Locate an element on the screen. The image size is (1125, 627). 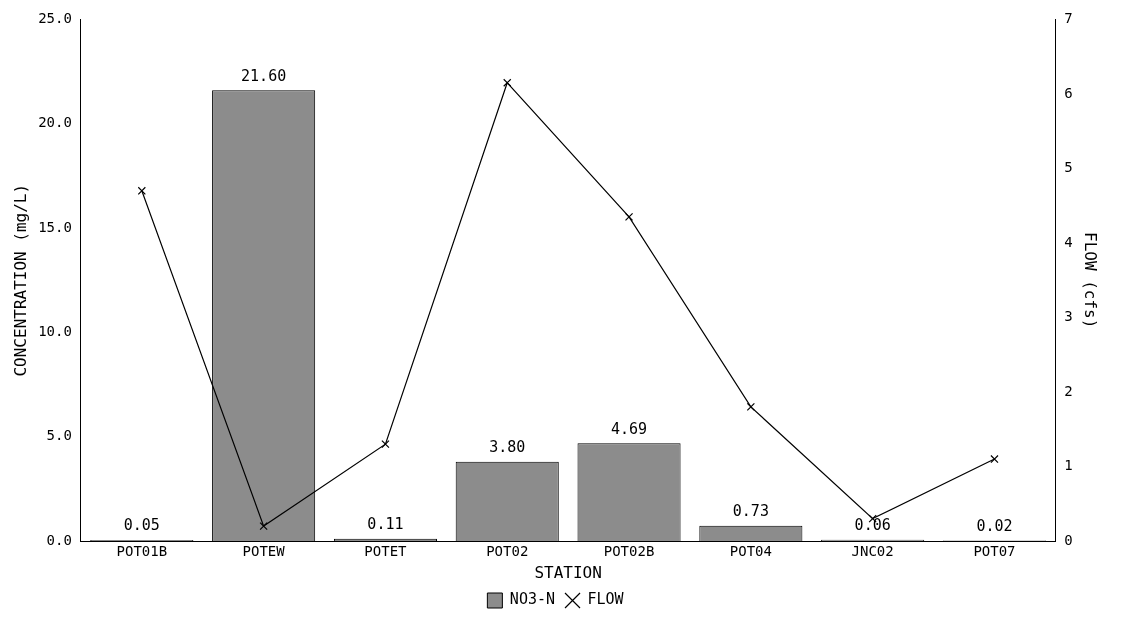
y2-tick-label: 5 is located at coordinates (1068, 167).